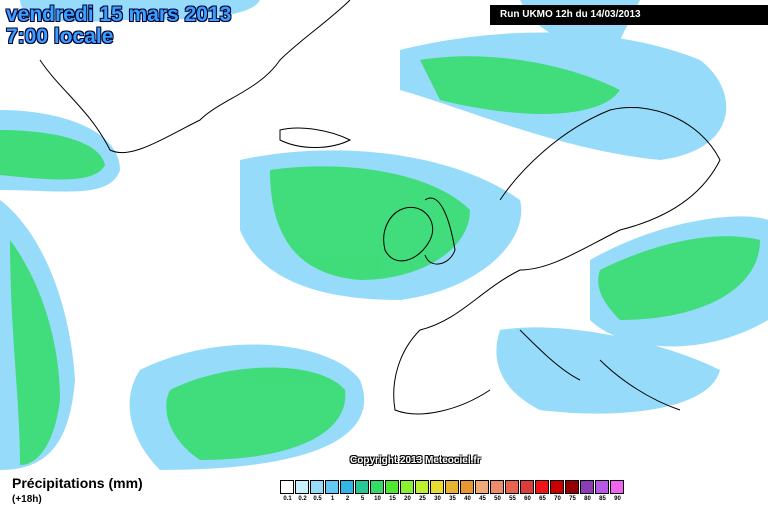  I want to click on legend-label: 90, so click(617, 499).